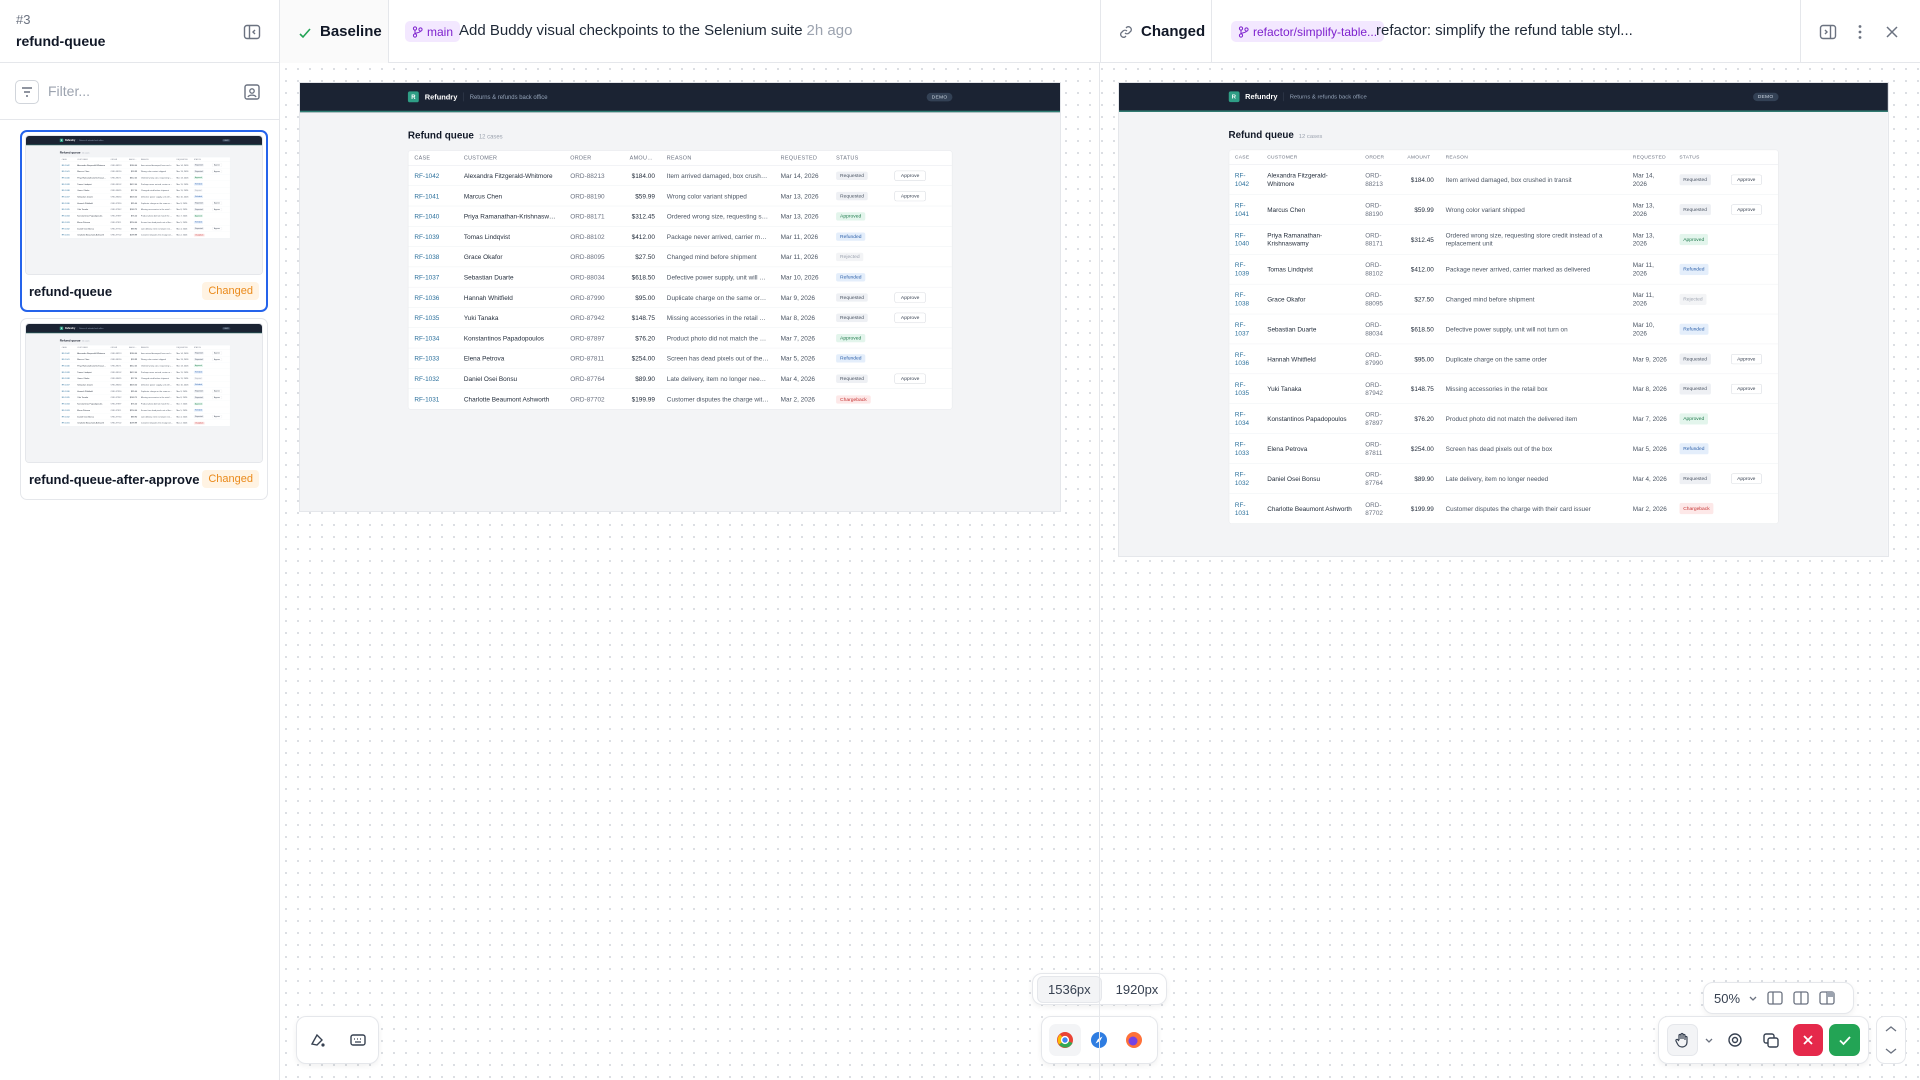 This screenshot has width=1920, height=1080. I want to click on amount: $76.20, so click(134, 403).